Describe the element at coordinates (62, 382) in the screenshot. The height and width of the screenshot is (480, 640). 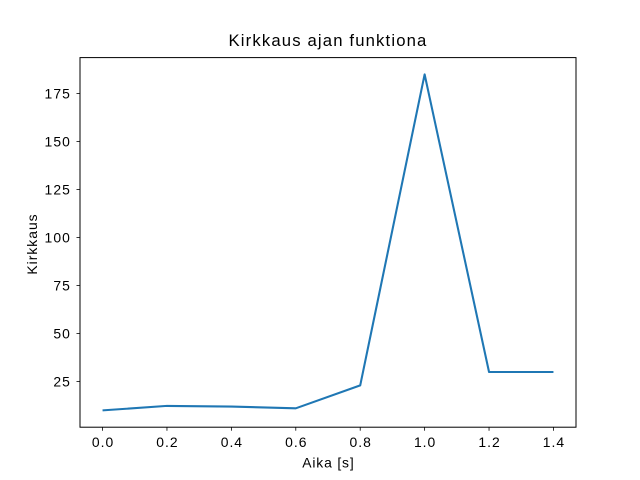
I see `svg-text: 25` at that location.